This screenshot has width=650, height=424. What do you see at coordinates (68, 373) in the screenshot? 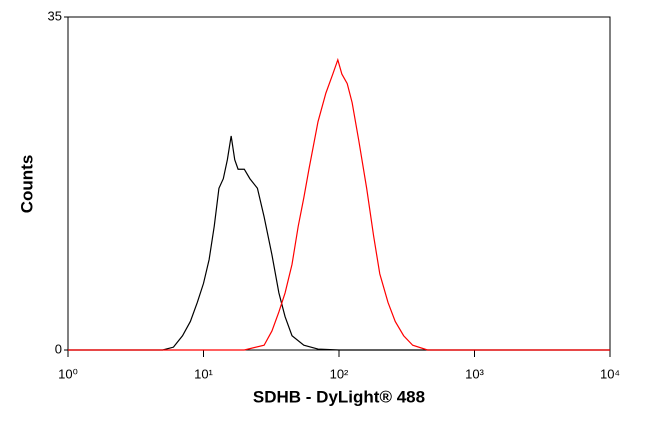
I see `x-tick-label: 10⁰` at bounding box center [68, 373].